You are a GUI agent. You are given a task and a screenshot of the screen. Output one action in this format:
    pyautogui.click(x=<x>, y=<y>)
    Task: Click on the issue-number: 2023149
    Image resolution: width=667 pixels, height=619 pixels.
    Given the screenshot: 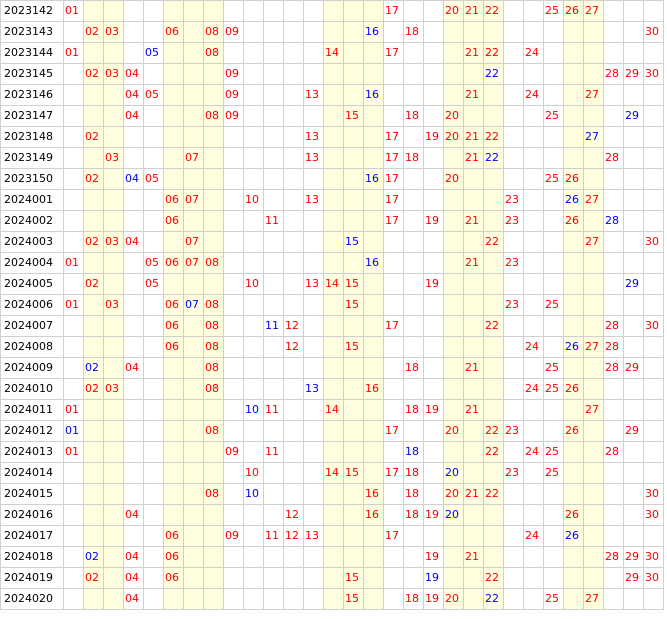 What is the action you would take?
    pyautogui.click(x=32, y=158)
    